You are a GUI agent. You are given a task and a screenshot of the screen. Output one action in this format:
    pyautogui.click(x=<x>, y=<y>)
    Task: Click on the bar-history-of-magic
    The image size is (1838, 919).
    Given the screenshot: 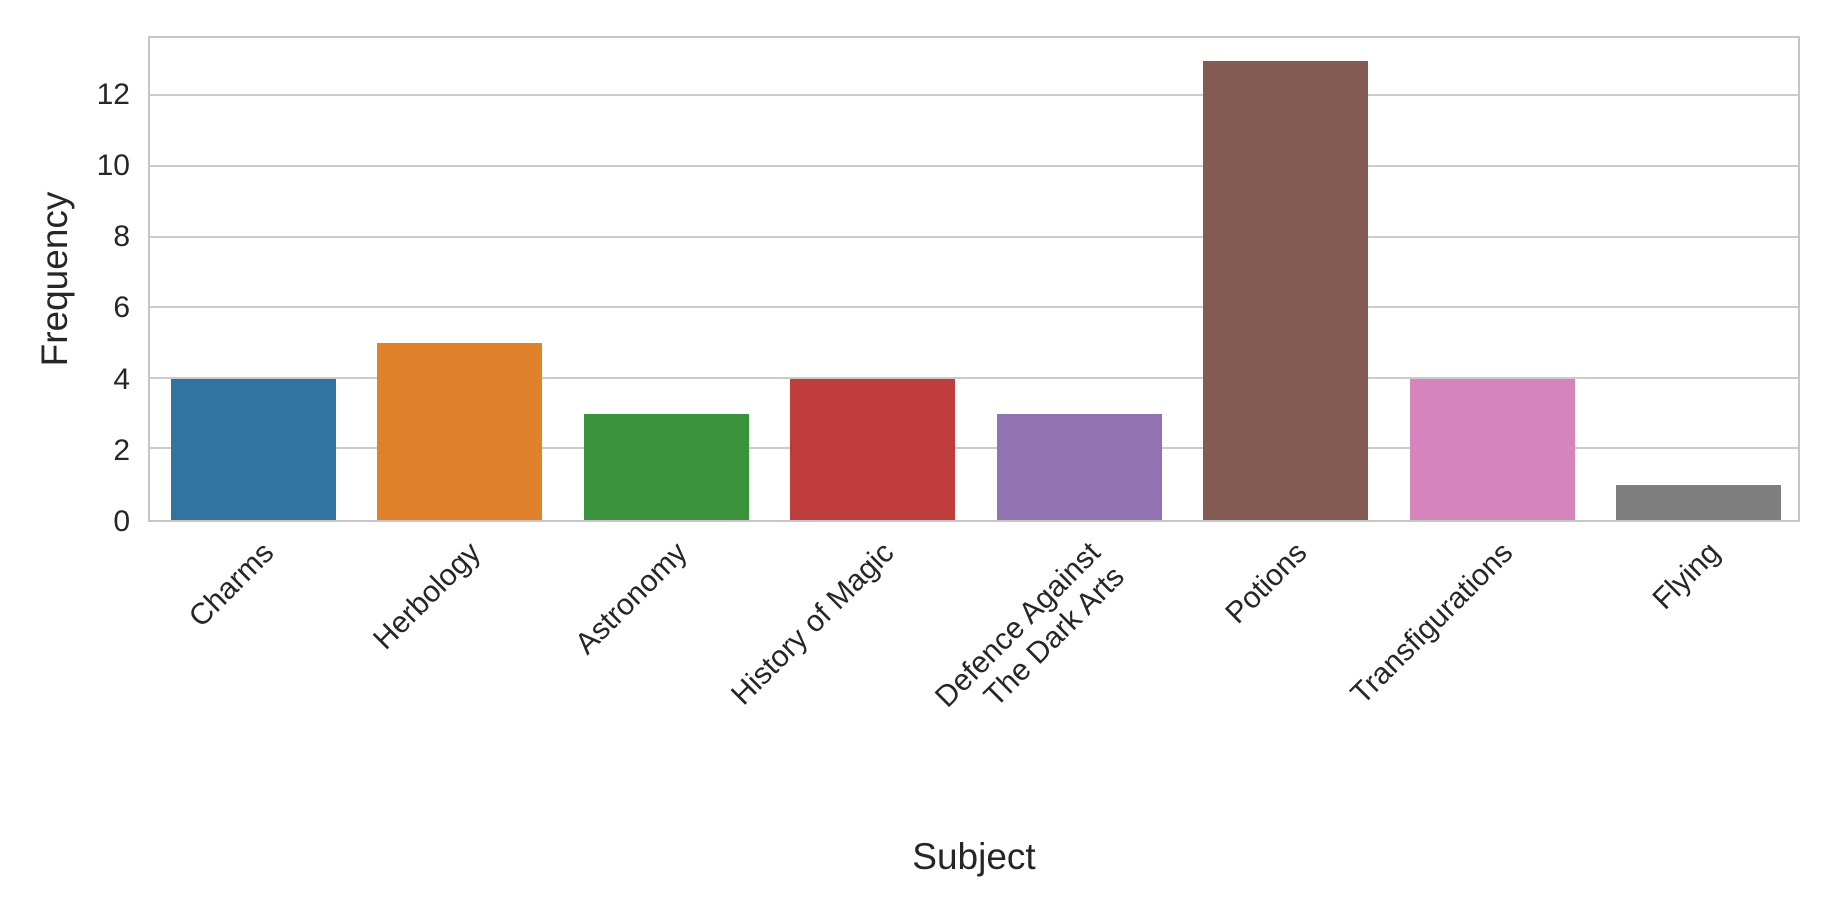 What is the action you would take?
    pyautogui.click(x=873, y=449)
    